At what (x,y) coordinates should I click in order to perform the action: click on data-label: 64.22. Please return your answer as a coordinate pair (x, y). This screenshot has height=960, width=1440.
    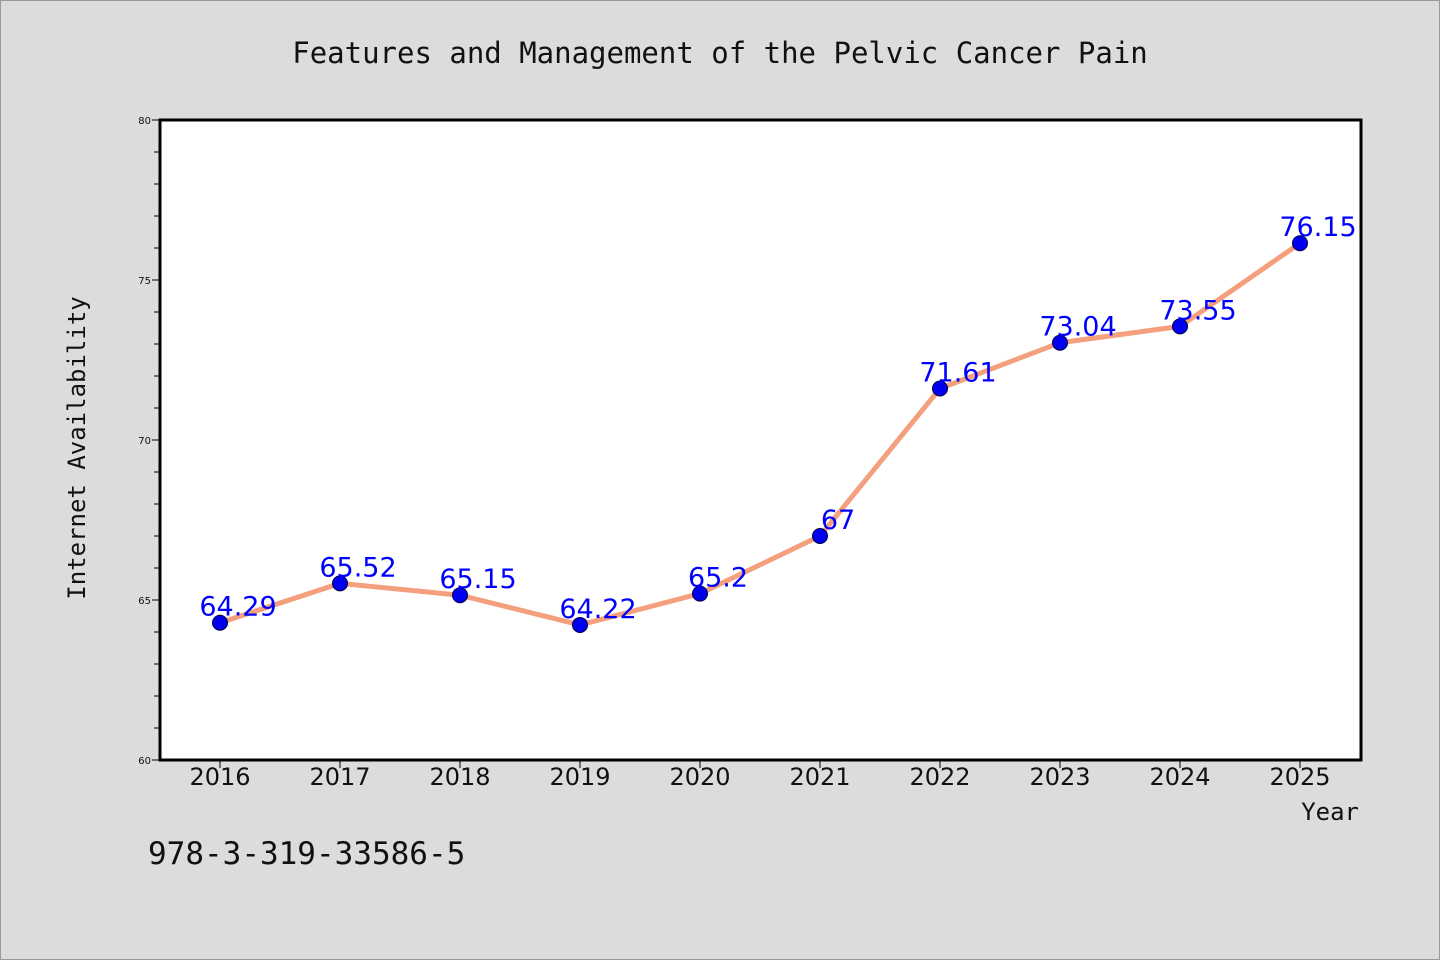
    Looking at the image, I should click on (597, 609).